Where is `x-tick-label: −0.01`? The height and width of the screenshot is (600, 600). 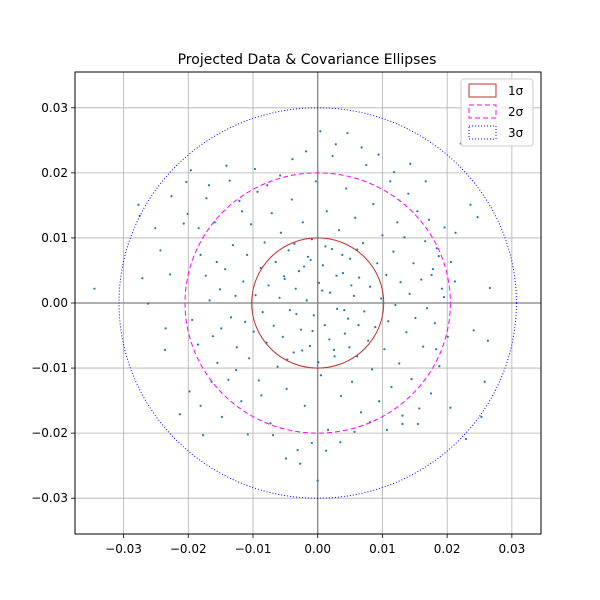
x-tick-label: −0.01 is located at coordinates (253, 549).